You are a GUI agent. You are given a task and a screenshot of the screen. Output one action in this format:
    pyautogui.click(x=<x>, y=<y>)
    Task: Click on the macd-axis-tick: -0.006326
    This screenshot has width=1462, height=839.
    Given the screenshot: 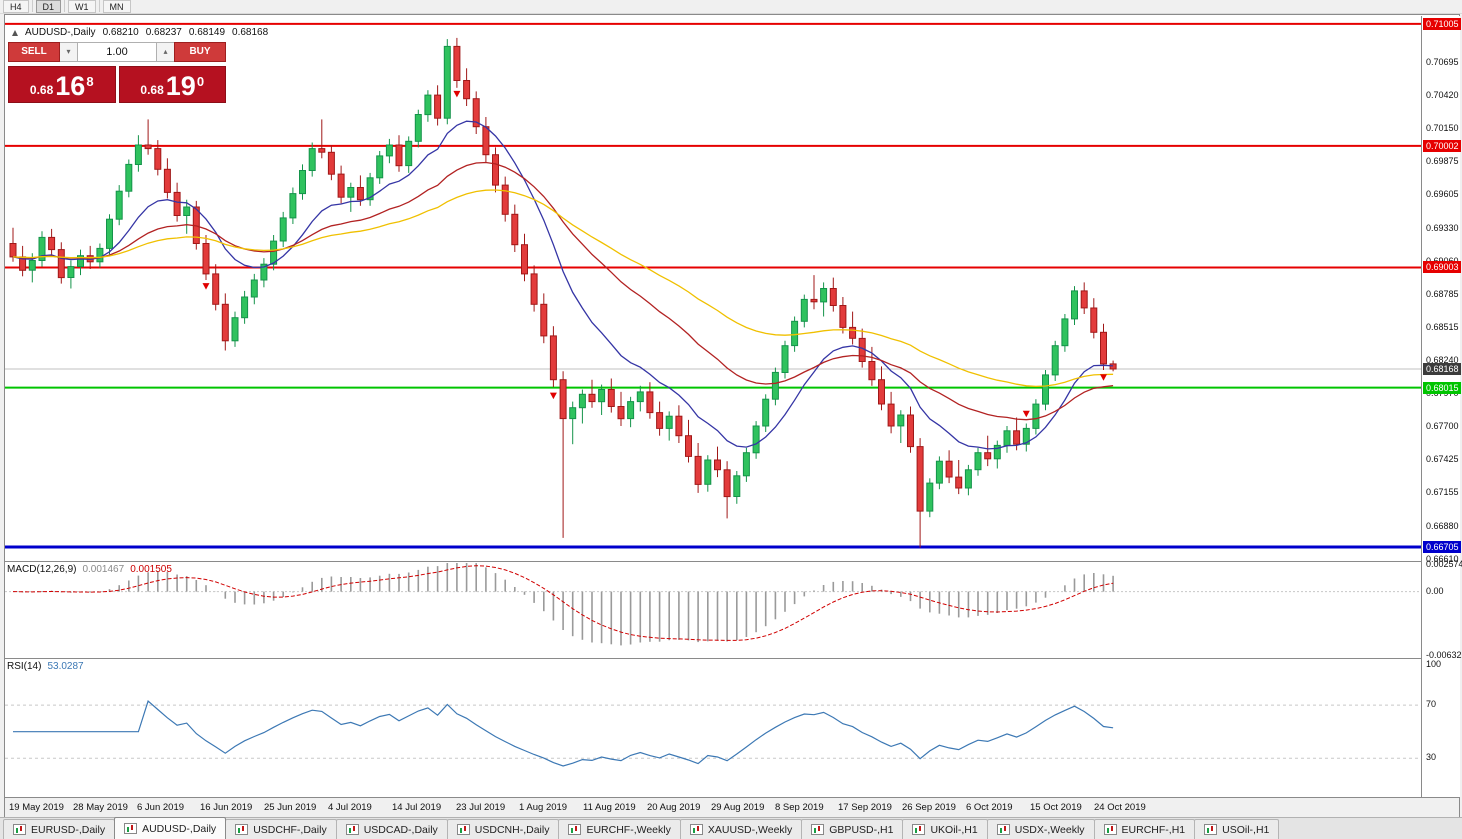 What is the action you would take?
    pyautogui.click(x=1444, y=655)
    